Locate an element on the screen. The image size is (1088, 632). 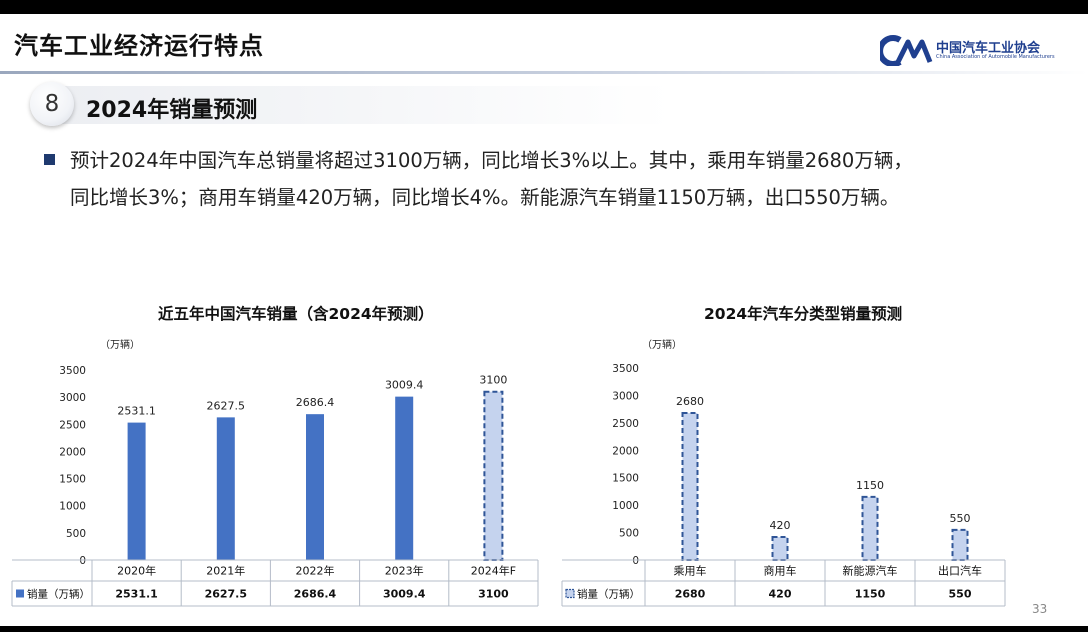
chart1-category-label: 2023年 is located at coordinates (404, 571).